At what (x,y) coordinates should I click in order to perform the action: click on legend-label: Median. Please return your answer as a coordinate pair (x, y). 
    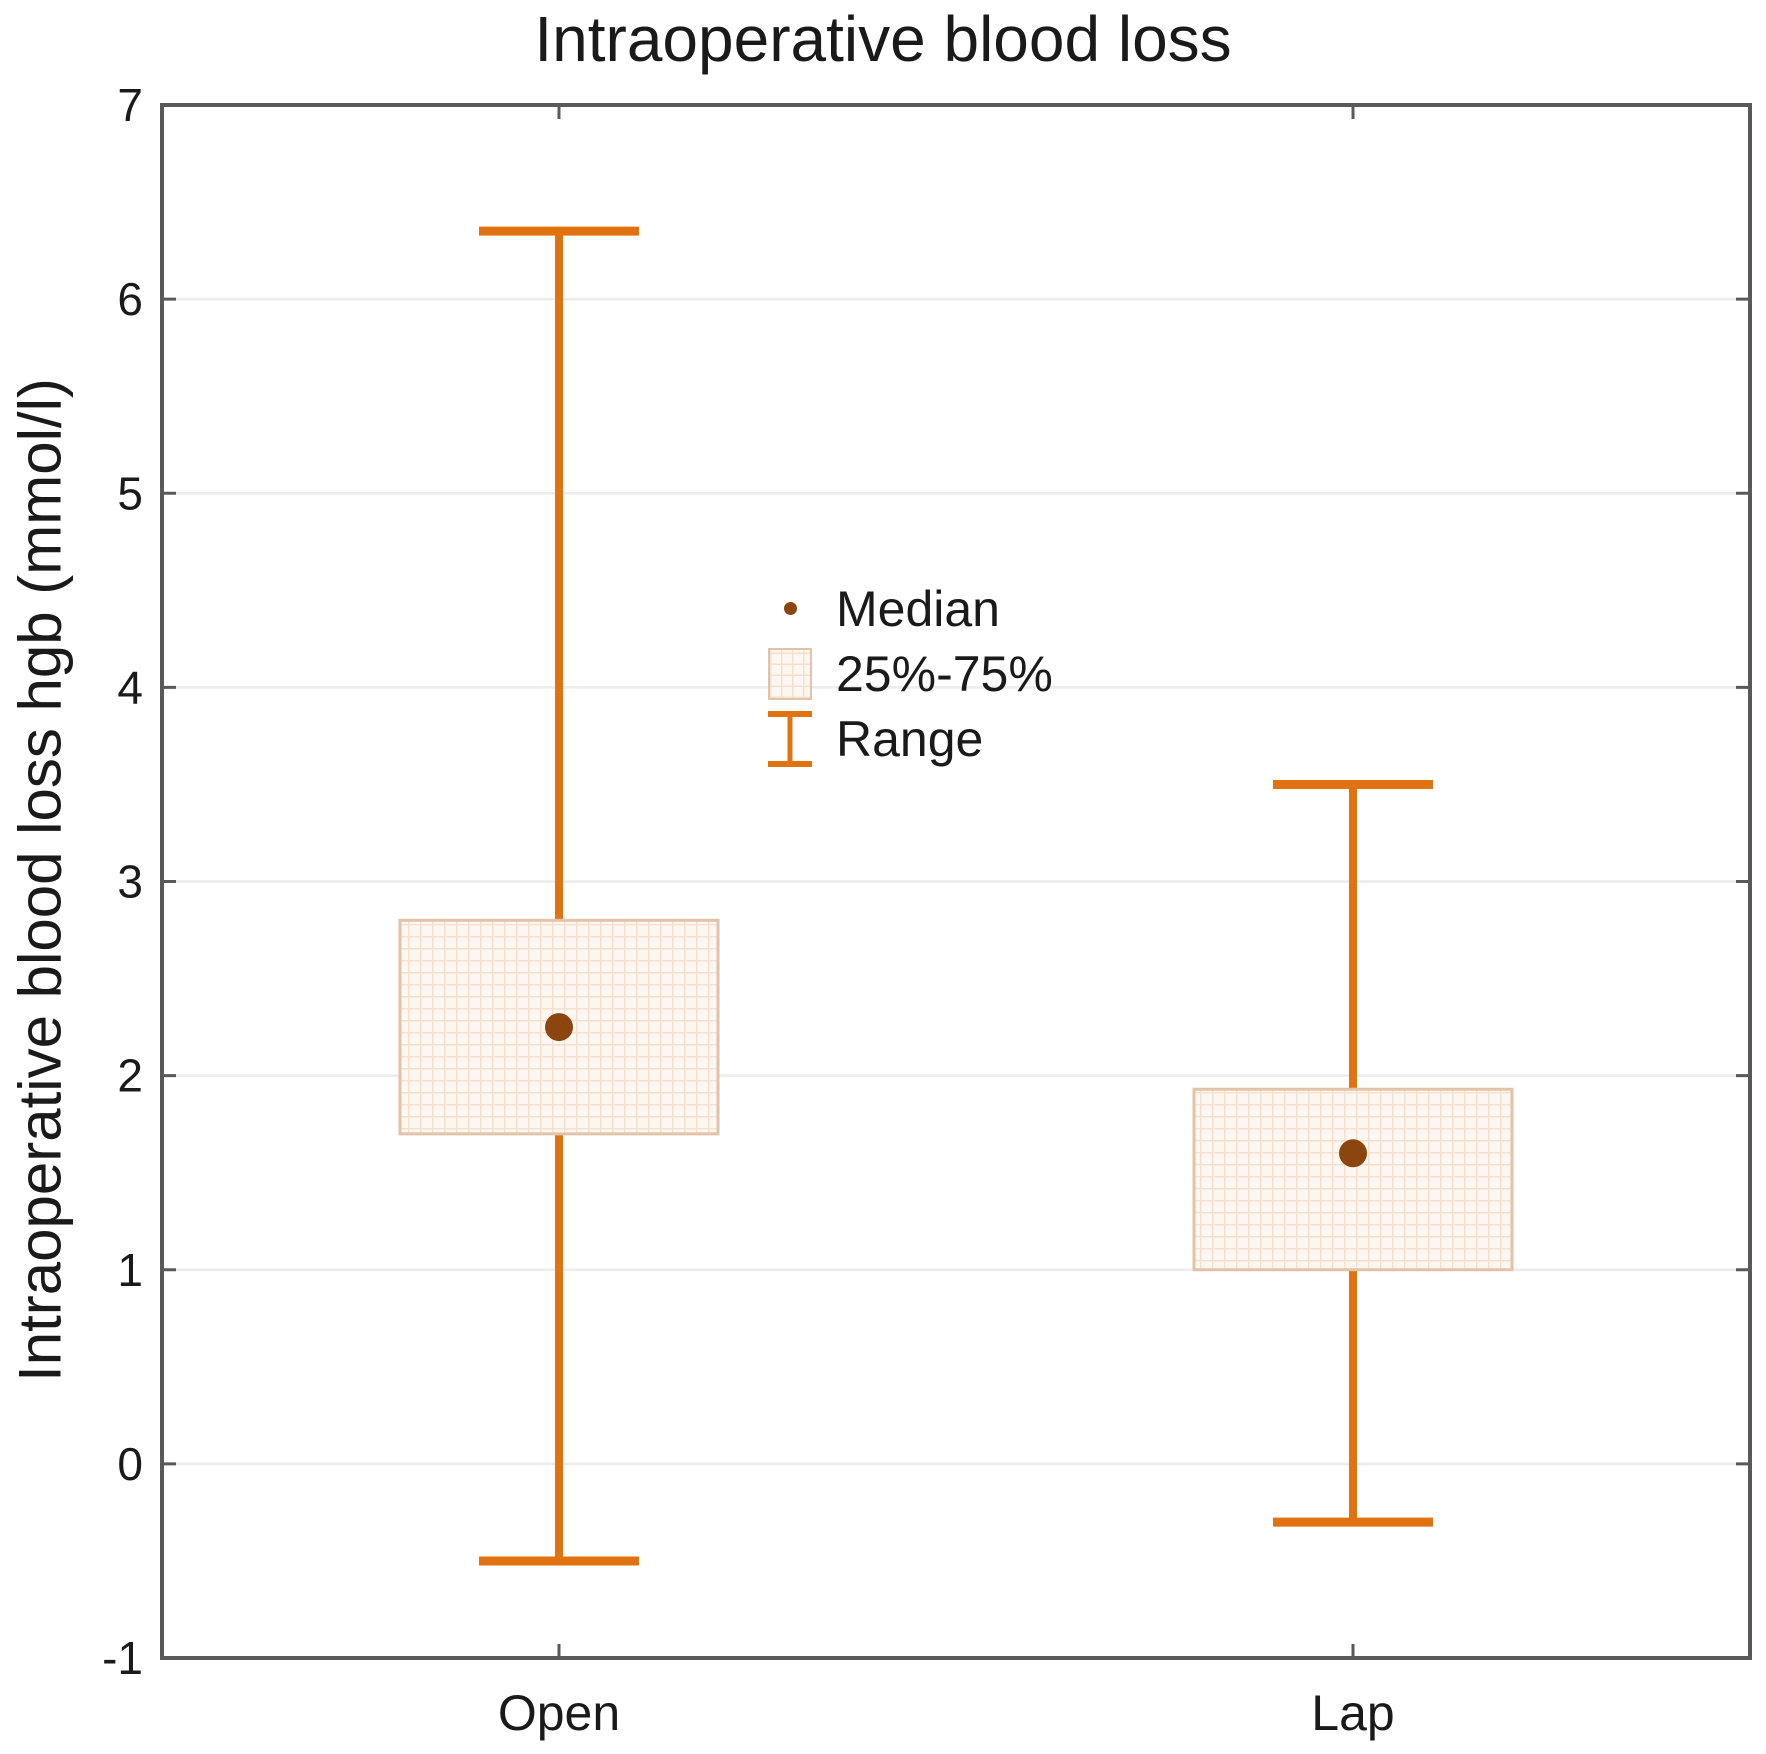
    Looking at the image, I should click on (918, 608).